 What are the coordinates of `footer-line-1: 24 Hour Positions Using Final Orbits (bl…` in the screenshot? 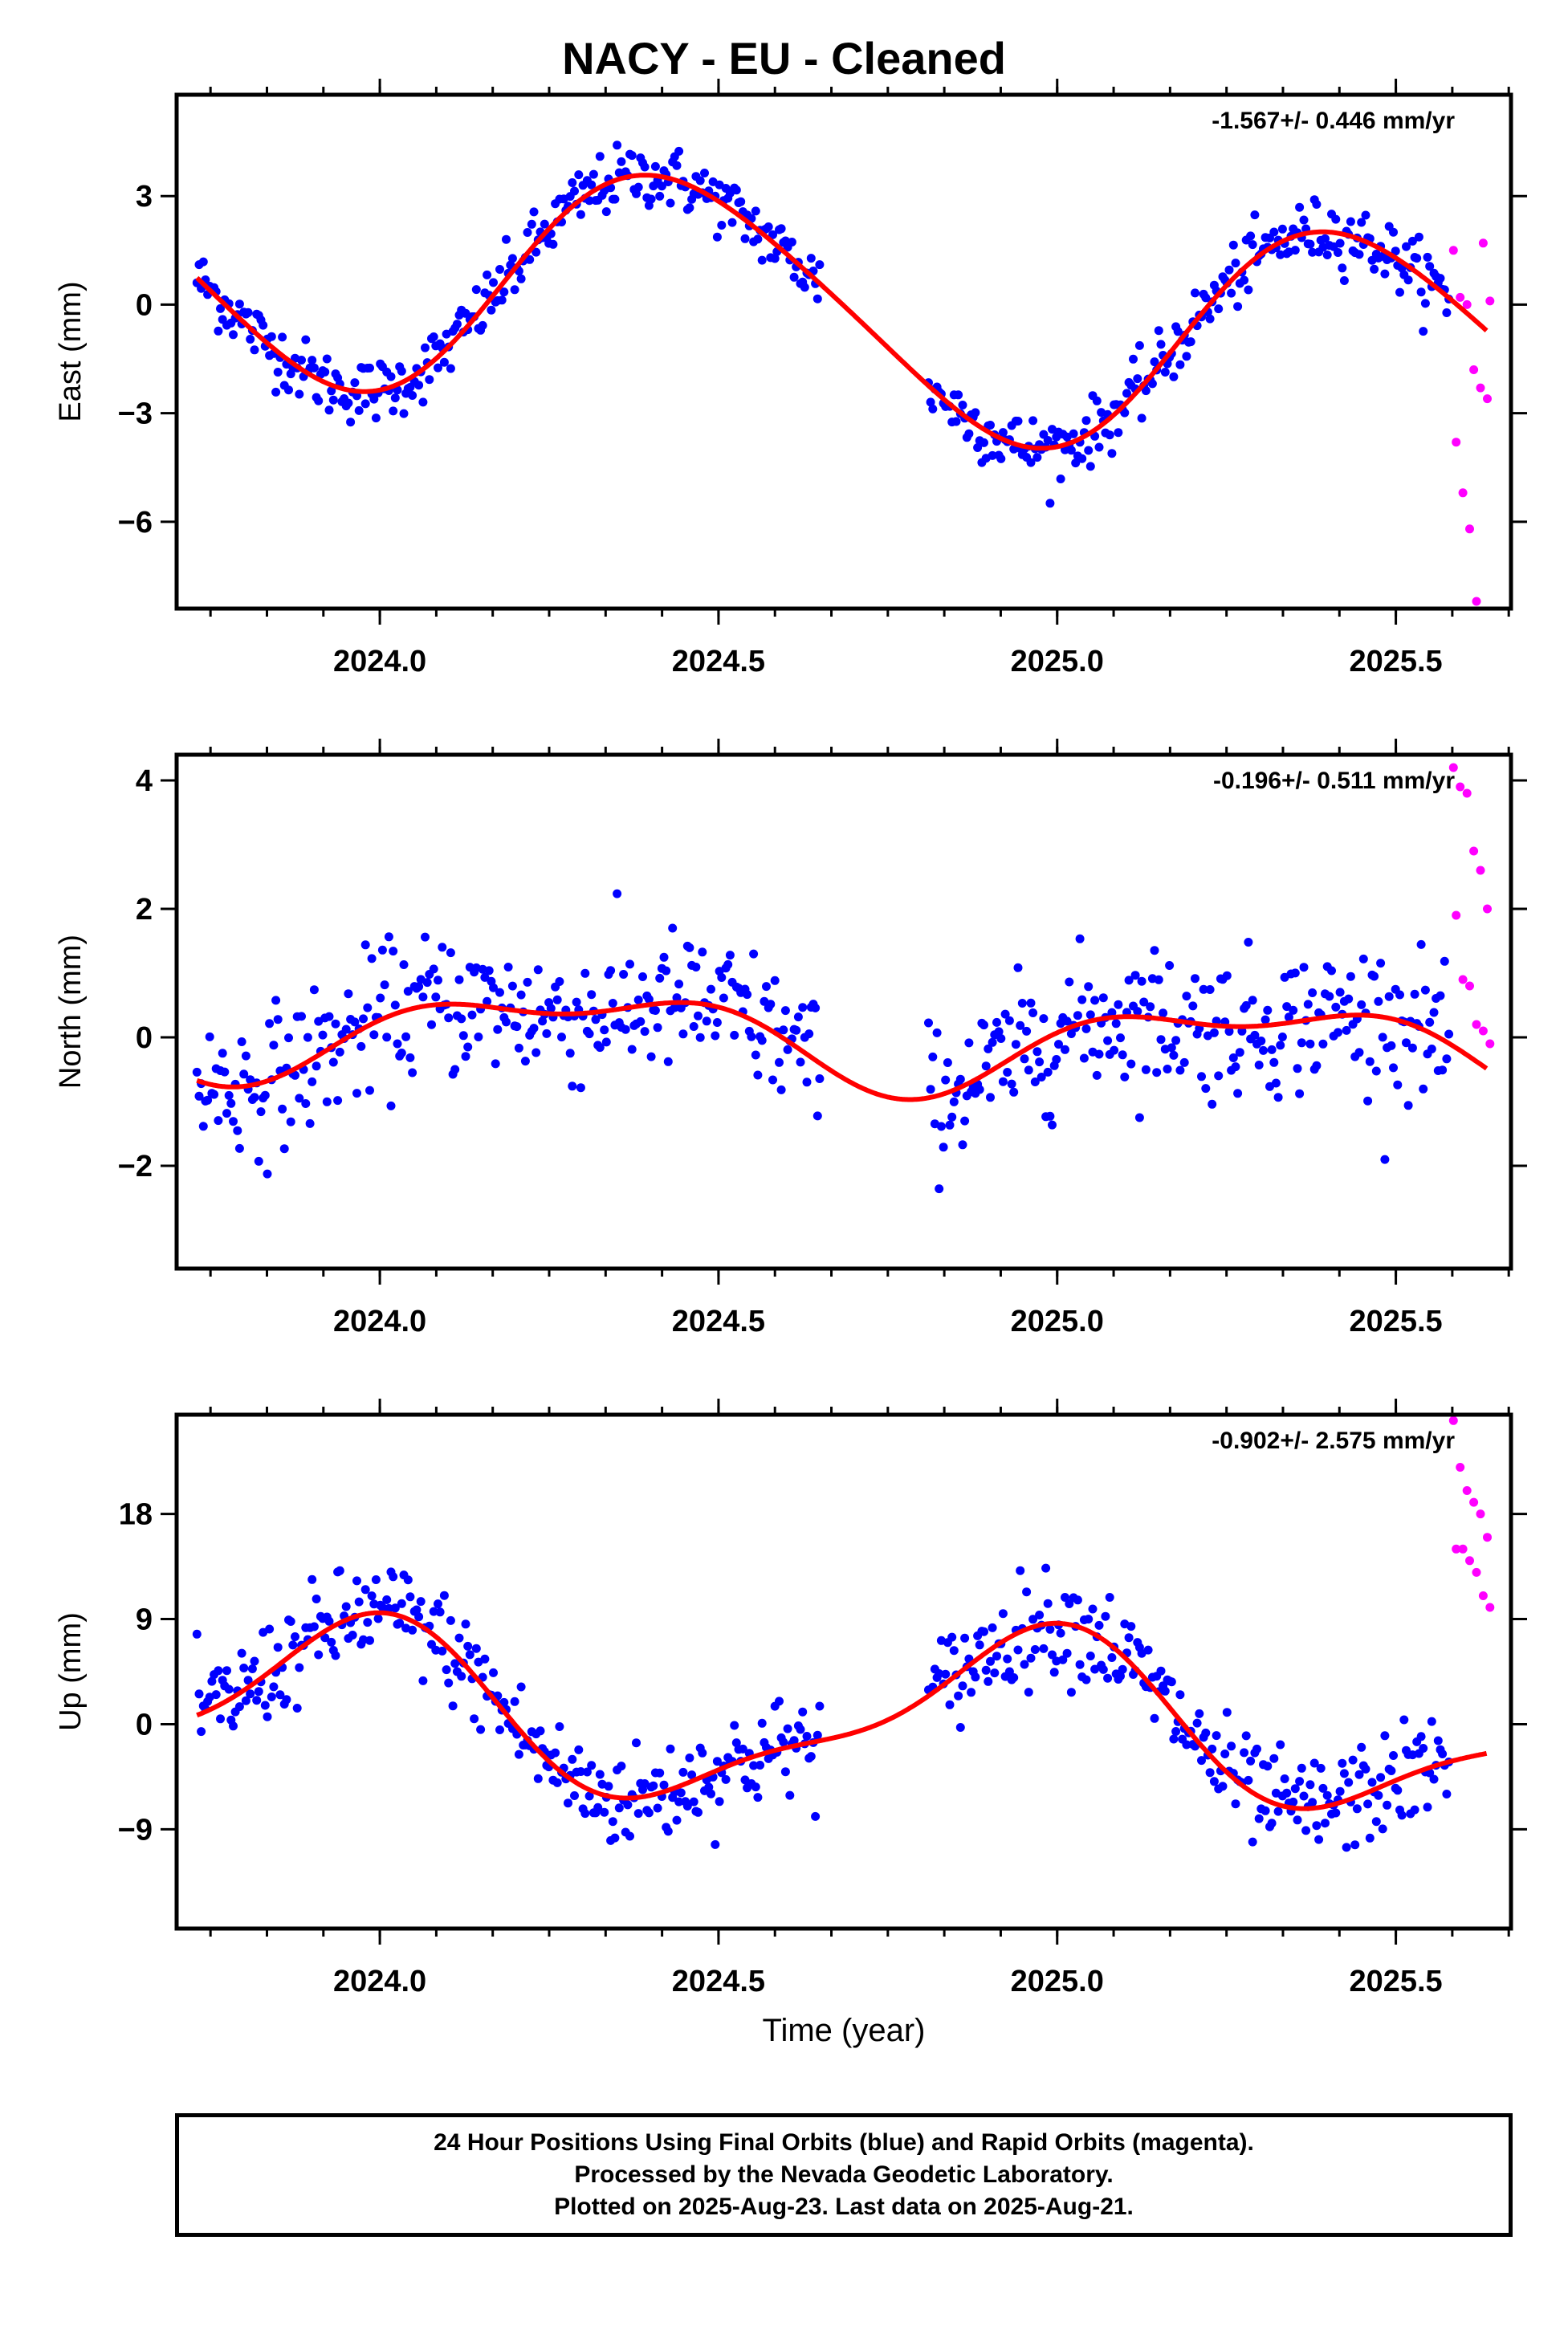 It's located at (844, 2142).